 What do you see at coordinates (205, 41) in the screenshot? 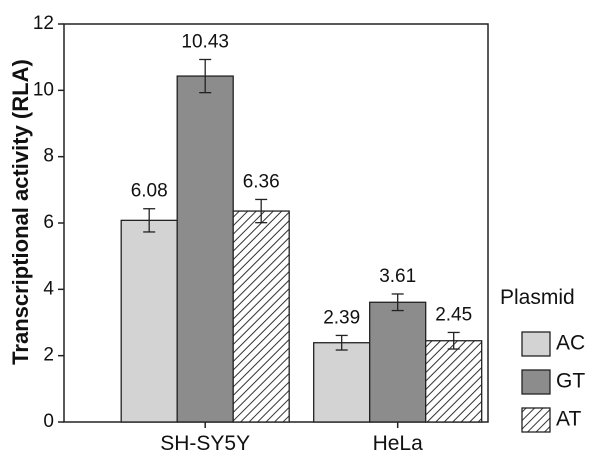
I see `data-label: 10.43` at bounding box center [205, 41].